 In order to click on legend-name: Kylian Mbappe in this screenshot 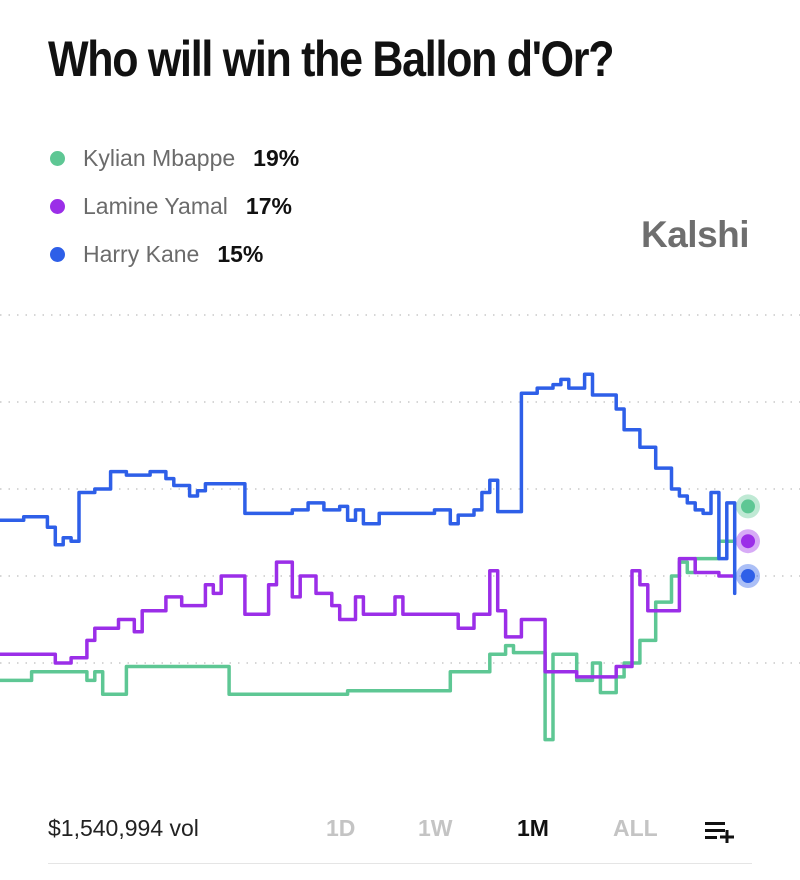, I will do `click(159, 157)`.